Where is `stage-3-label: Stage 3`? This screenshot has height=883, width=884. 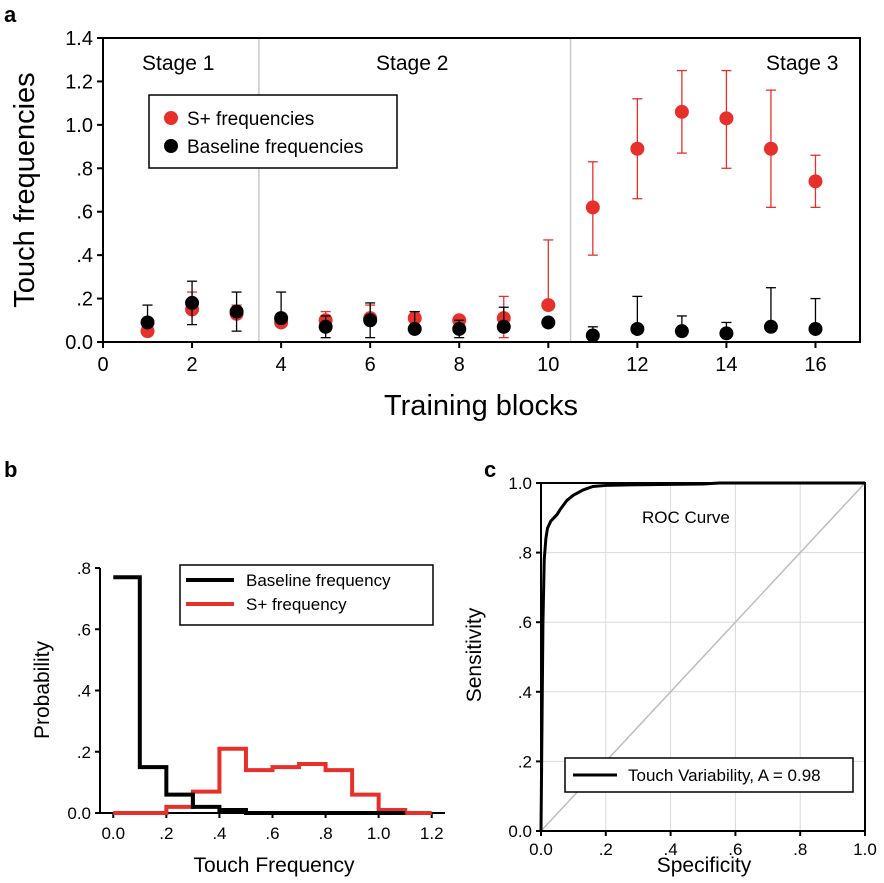
stage-3-label: Stage 3 is located at coordinates (802, 63).